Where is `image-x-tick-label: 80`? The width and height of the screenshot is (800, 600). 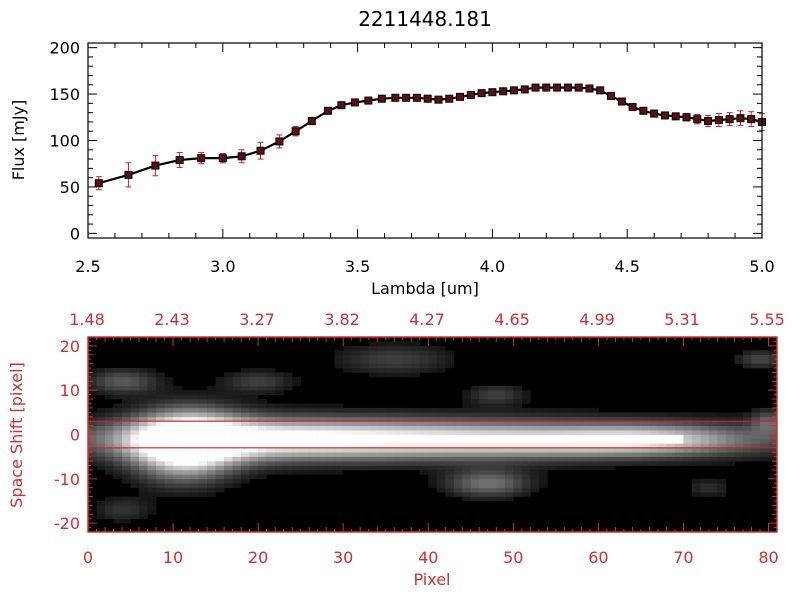
image-x-tick-label: 80 is located at coordinates (768, 557).